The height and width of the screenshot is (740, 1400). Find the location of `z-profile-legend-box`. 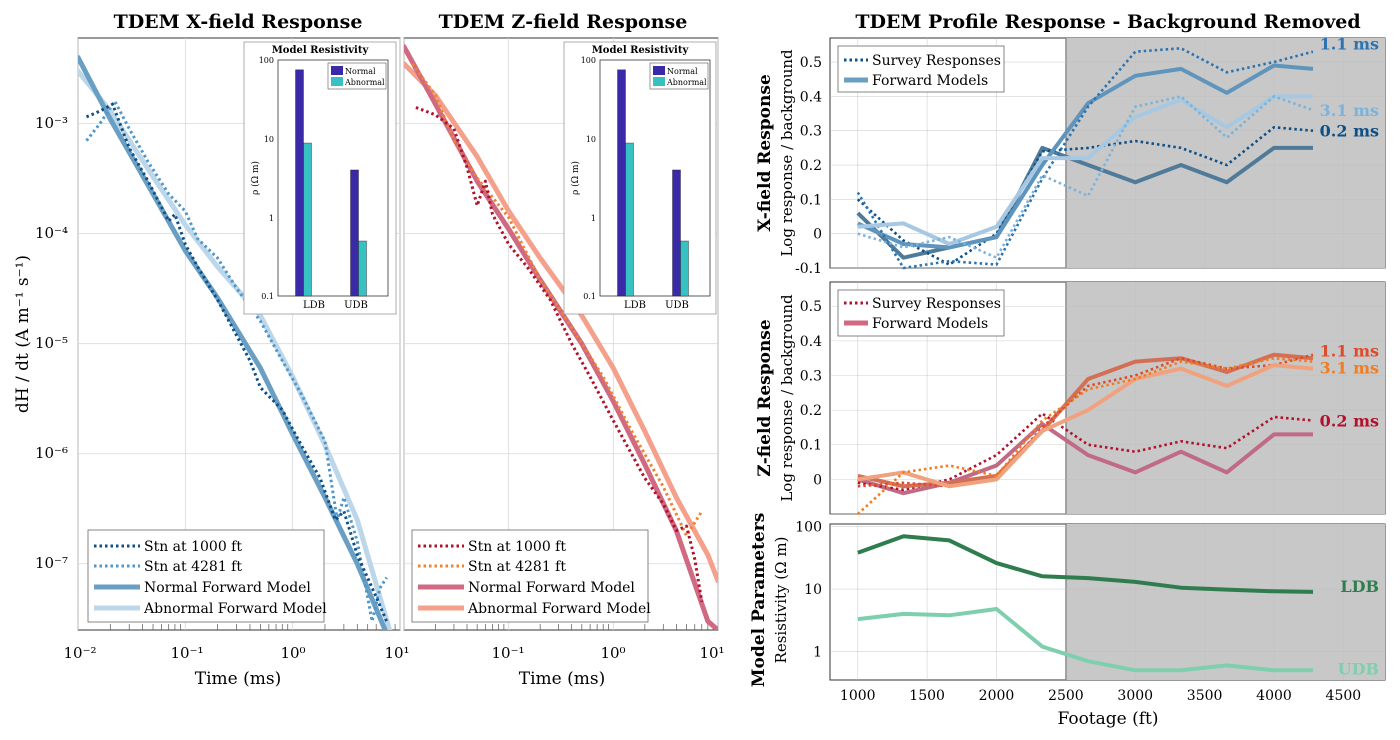

z-profile-legend-box is located at coordinates (921, 313).